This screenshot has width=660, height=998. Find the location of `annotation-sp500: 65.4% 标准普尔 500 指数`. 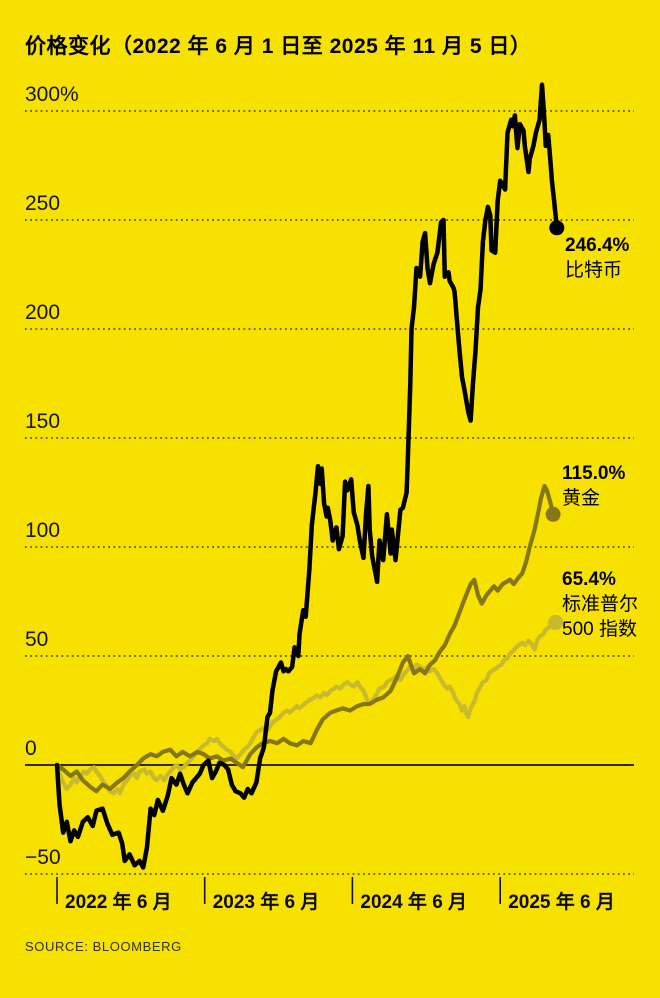

annotation-sp500: 65.4% 标准普尔 500 指数 is located at coordinates (600, 604).